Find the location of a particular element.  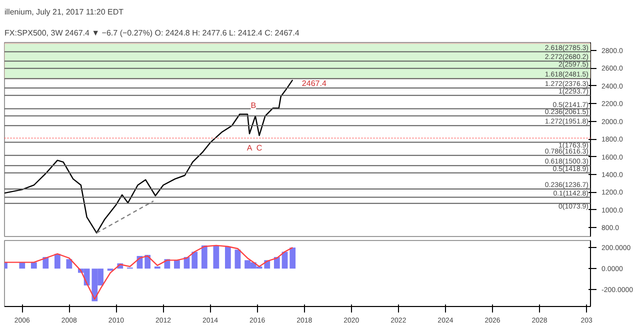

annotation: 2467.4 is located at coordinates (314, 83).